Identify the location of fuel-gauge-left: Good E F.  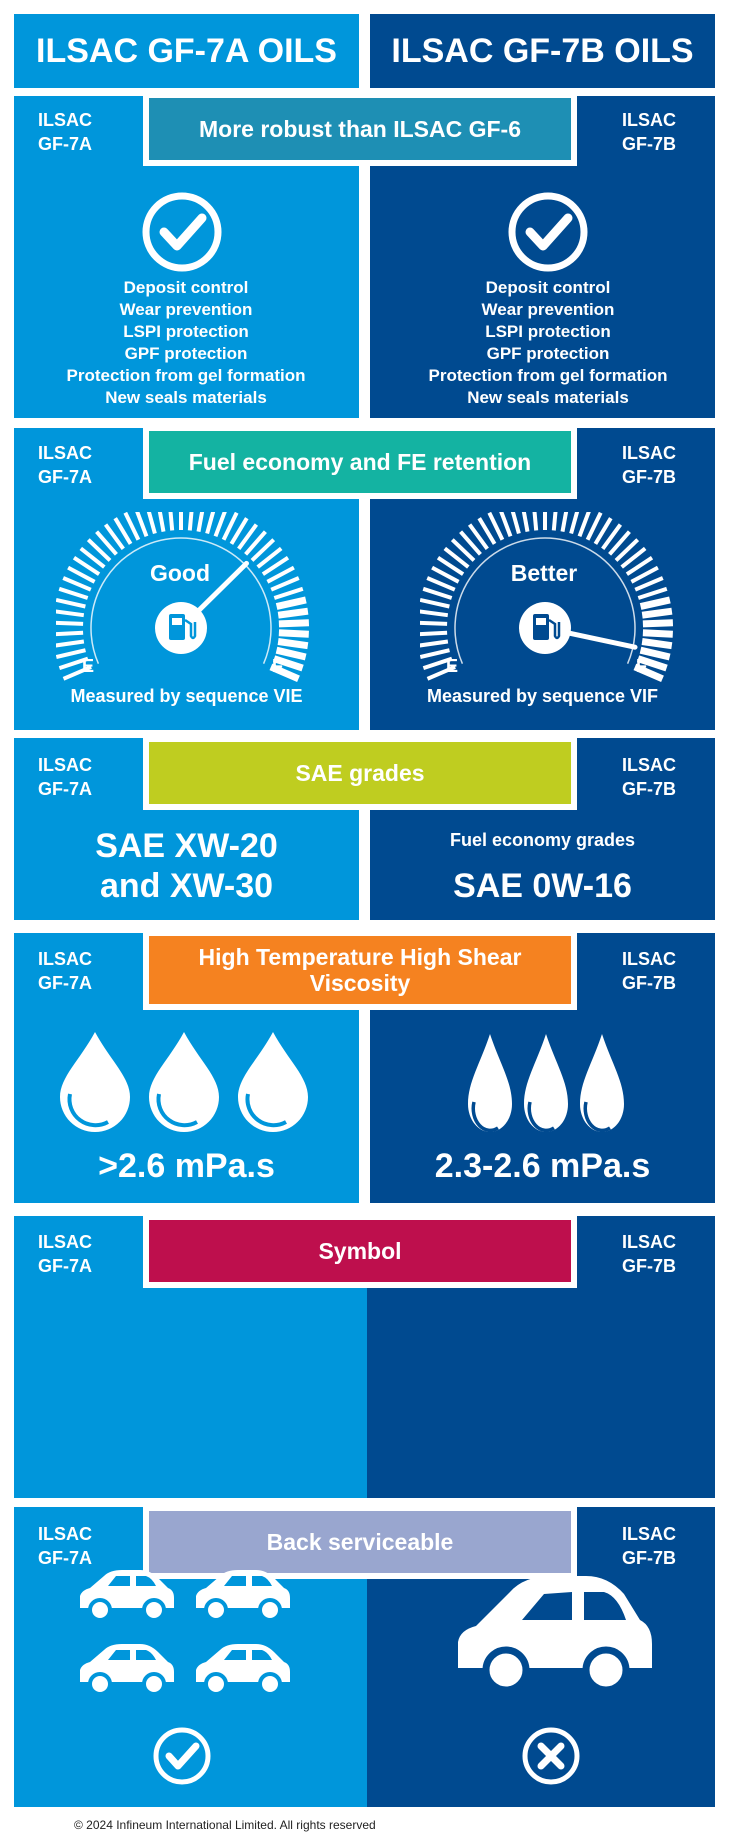
(185, 592).